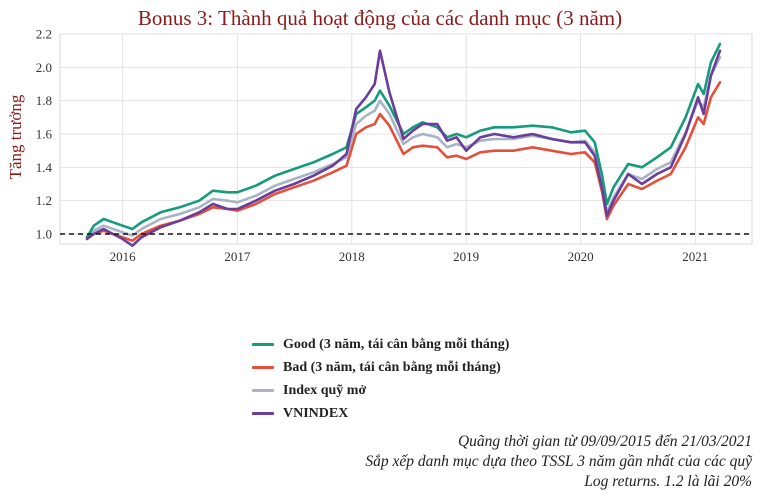 The width and height of the screenshot is (760, 500). Describe the element at coordinates (44, 100) in the screenshot. I see `y-tick-label-5: 1.8` at that location.